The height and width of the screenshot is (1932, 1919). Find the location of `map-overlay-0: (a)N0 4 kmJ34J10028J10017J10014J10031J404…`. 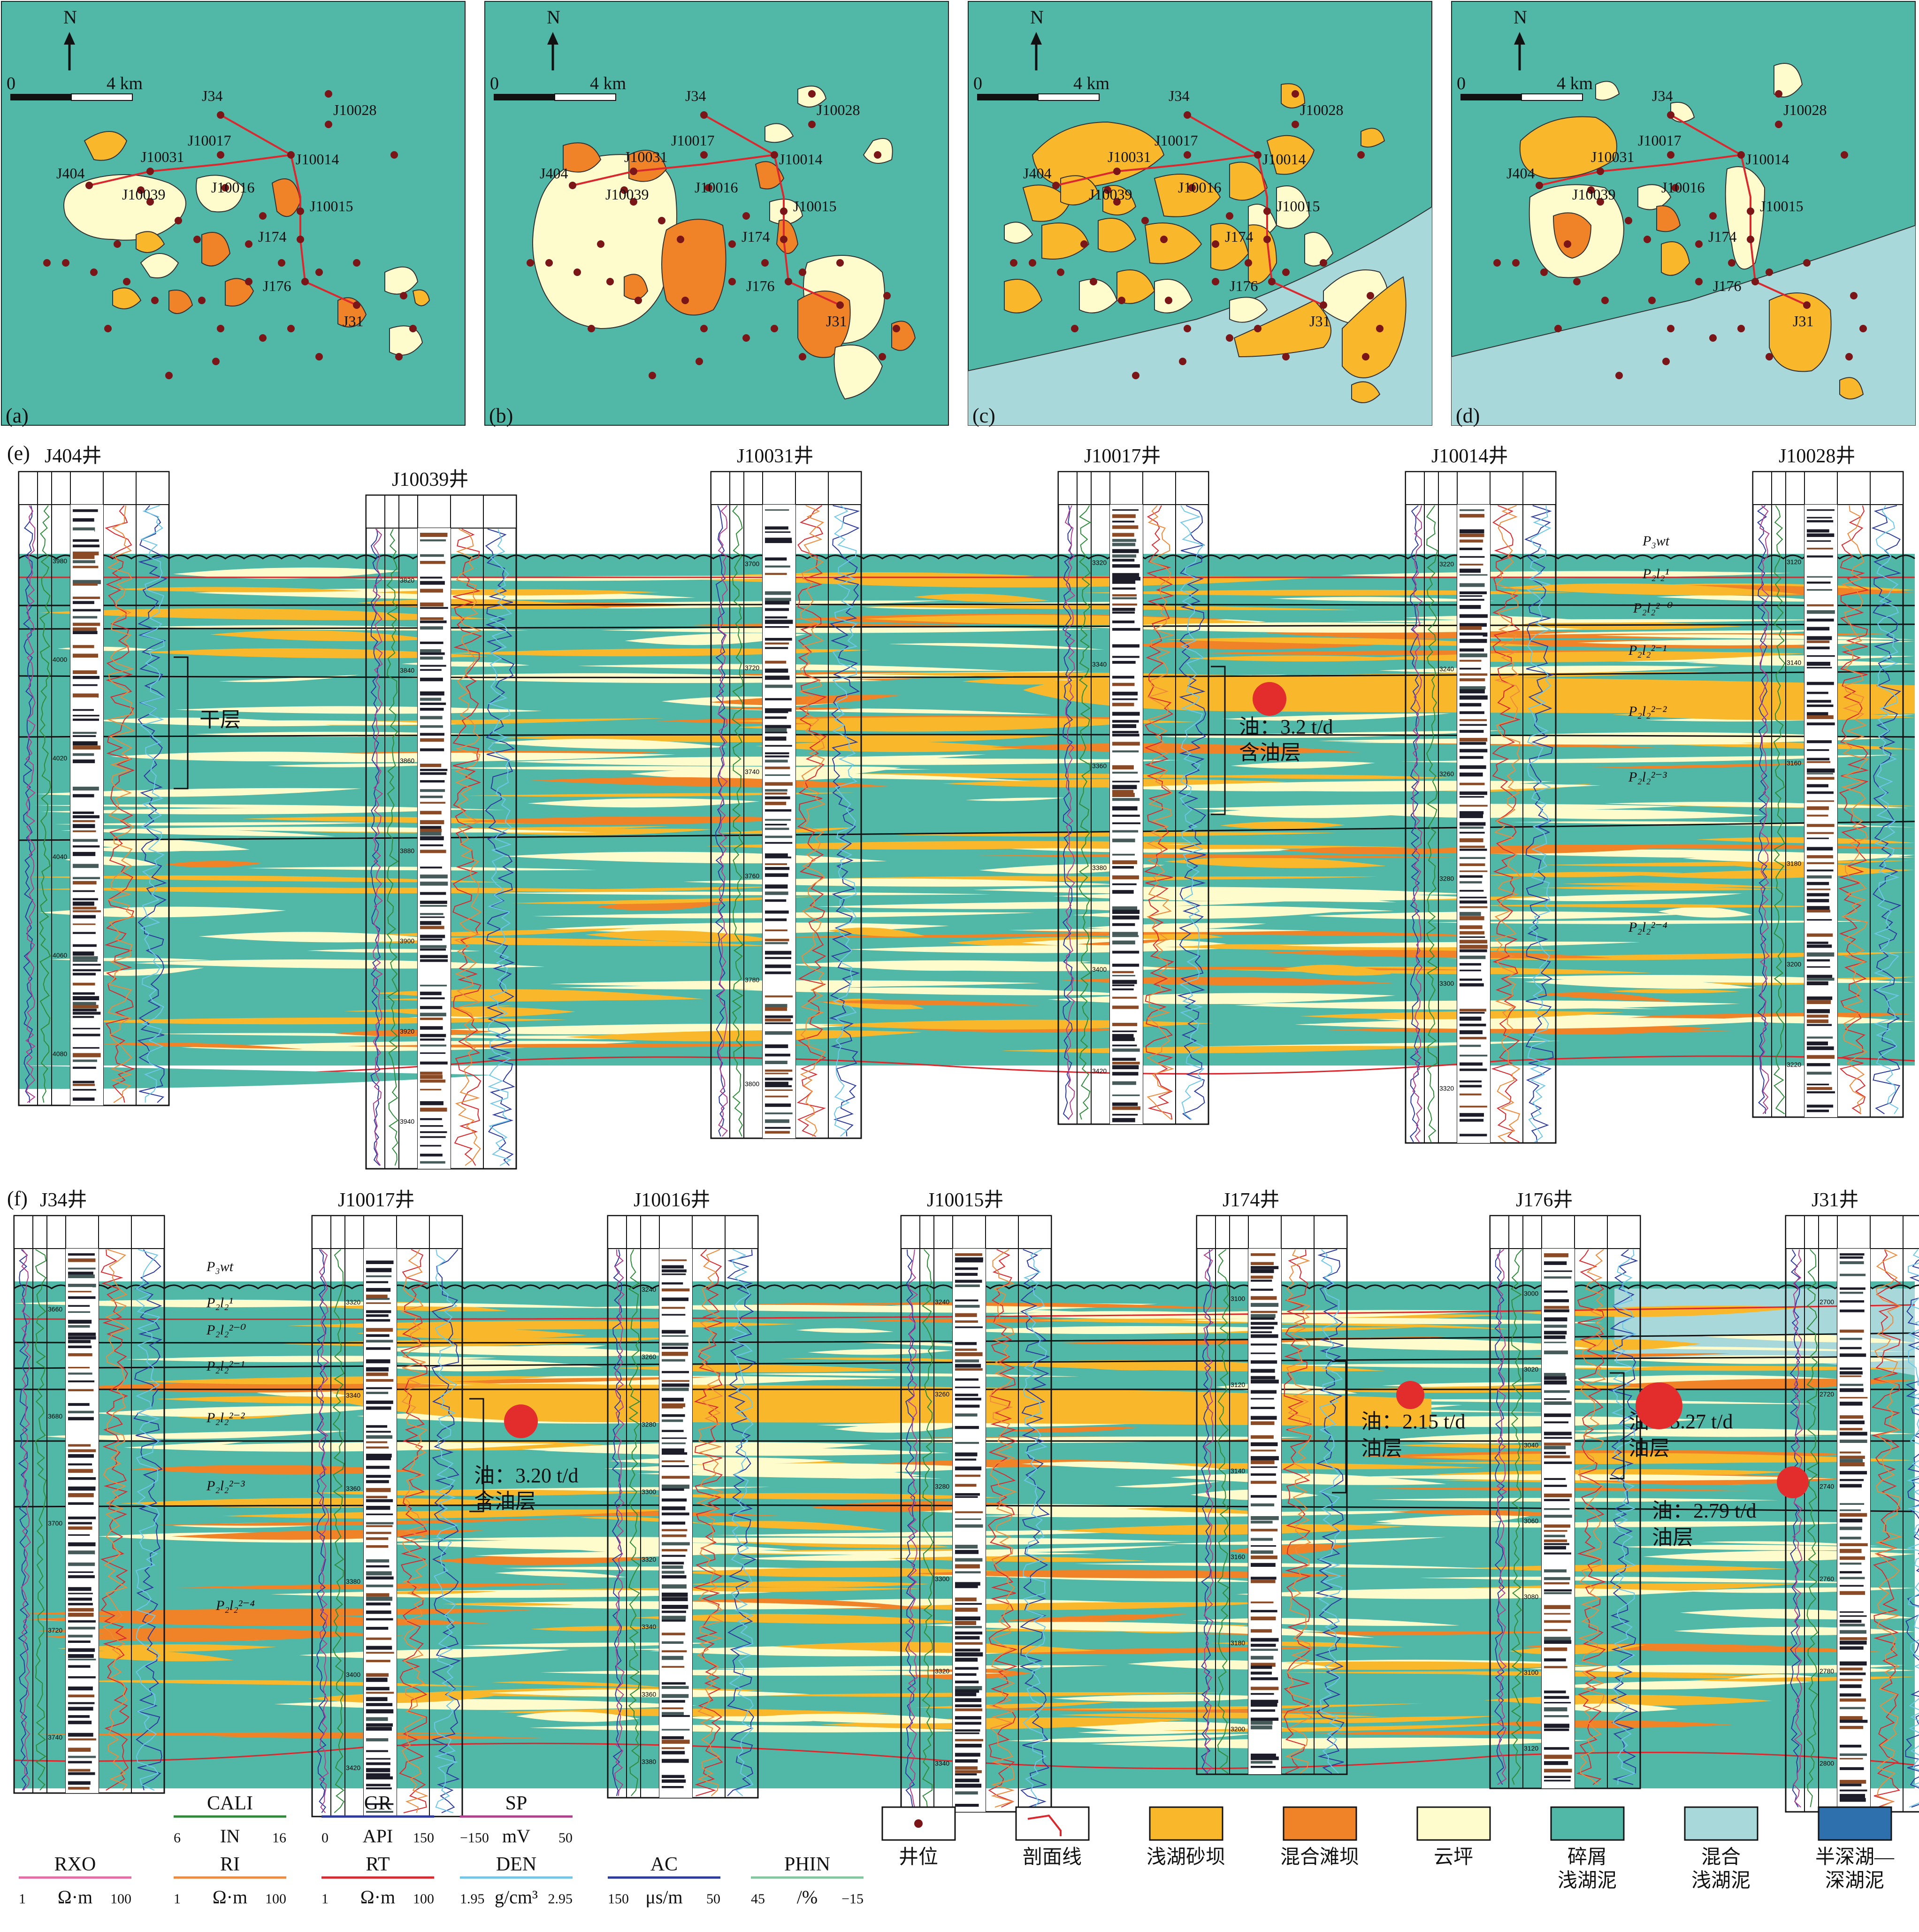

map-overlay-0: (a)N0 4 kmJ34J10028J10017J10014J10031J404… is located at coordinates (212, 217).